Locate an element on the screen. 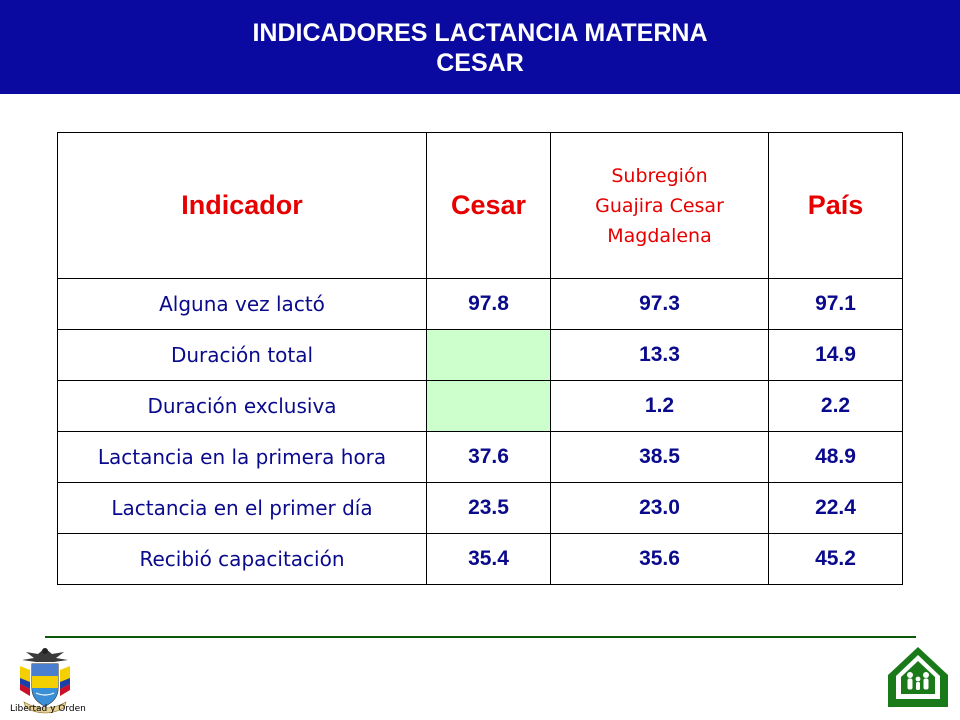  indicator-cell: Lactancia en la primera hora is located at coordinates (242, 457).